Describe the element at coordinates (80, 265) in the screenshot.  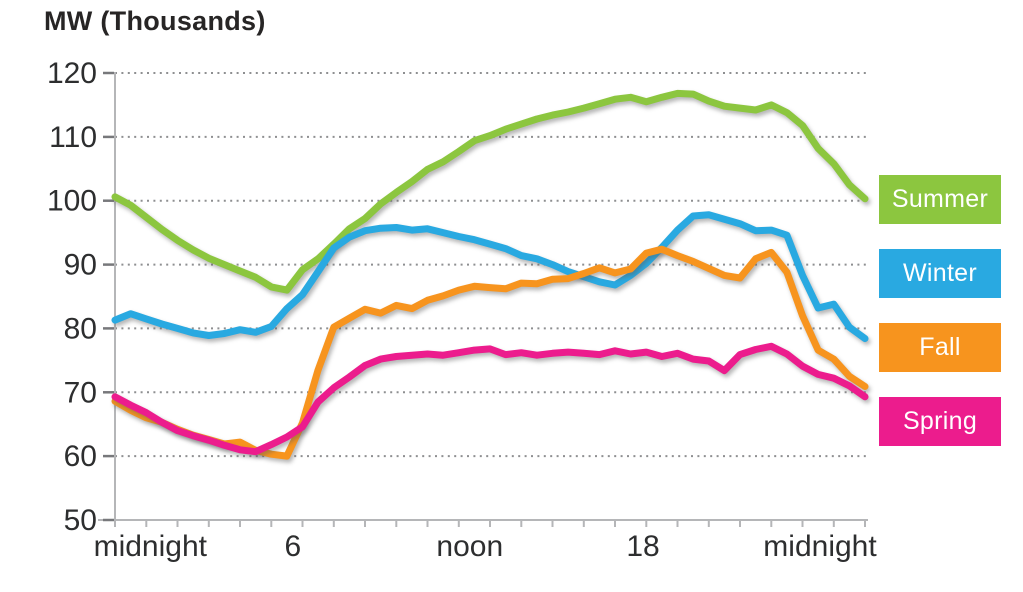
I see `y-tick-label-90: 90` at that location.